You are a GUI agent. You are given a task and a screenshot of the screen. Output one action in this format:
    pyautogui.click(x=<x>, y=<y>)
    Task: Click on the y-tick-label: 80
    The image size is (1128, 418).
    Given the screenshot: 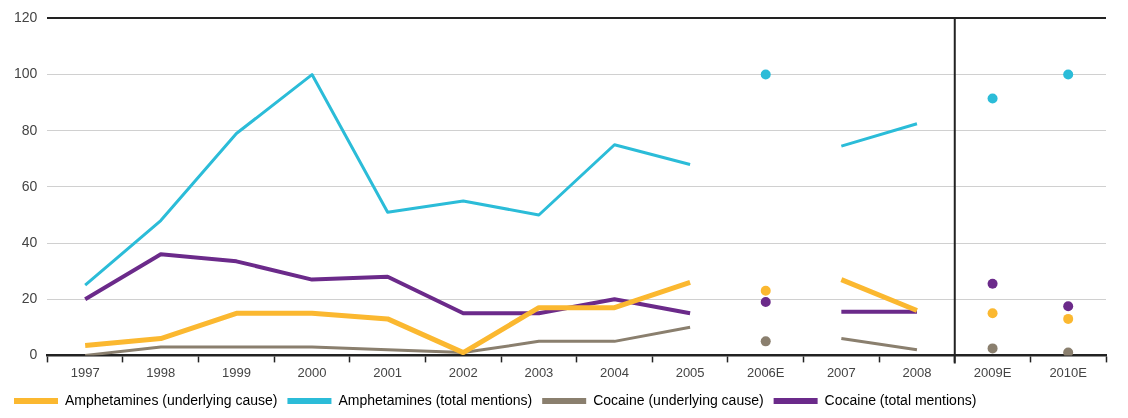 What is the action you would take?
    pyautogui.click(x=29, y=129)
    